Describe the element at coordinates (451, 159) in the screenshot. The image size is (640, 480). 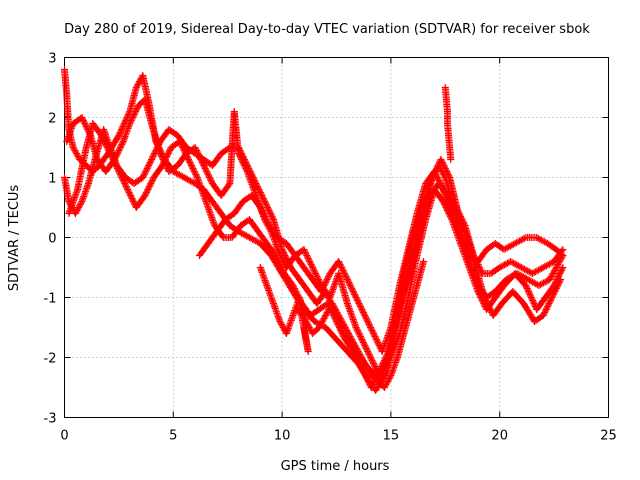
I see `data-point-spike` at that location.